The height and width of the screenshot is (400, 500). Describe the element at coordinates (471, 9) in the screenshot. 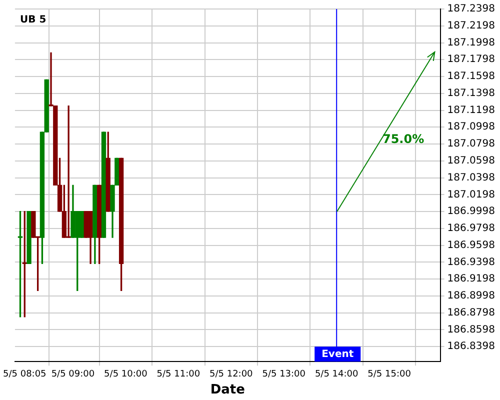

I see `y-tick-label: 187.2398` at that location.